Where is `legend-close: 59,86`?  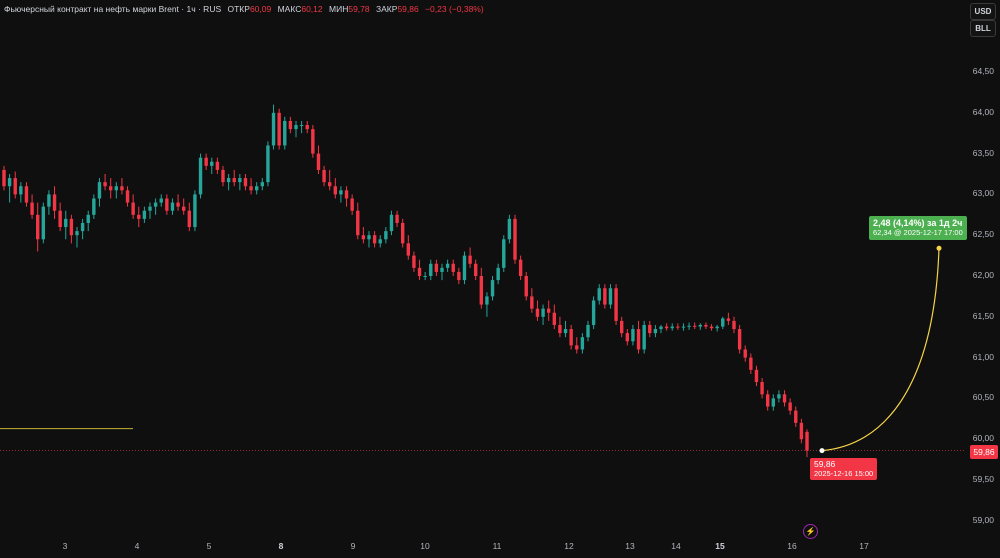 legend-close: 59,86 is located at coordinates (408, 9).